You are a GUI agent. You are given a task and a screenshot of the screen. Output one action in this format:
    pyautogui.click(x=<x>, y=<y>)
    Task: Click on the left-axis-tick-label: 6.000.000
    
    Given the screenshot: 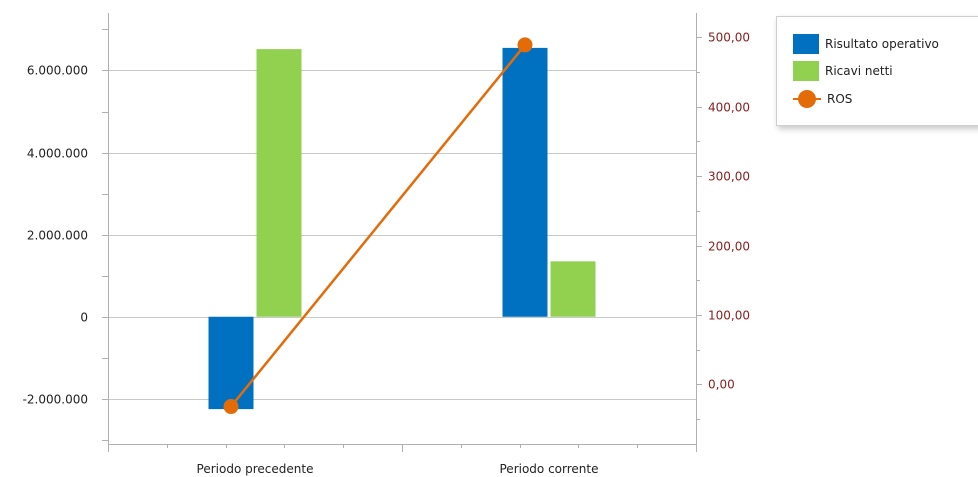 What is the action you would take?
    pyautogui.click(x=57, y=71)
    